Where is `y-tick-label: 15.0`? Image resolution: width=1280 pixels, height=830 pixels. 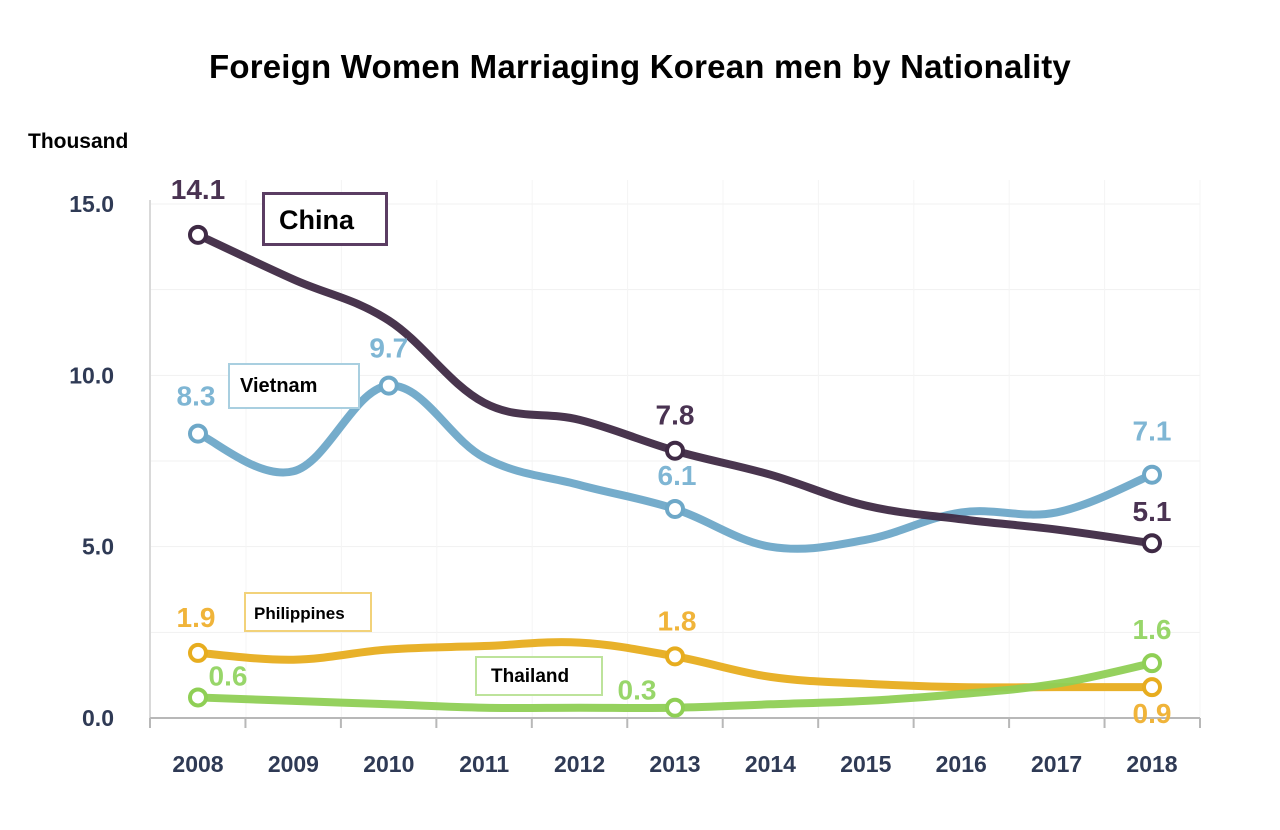
y-tick-label: 15.0 is located at coordinates (91, 204).